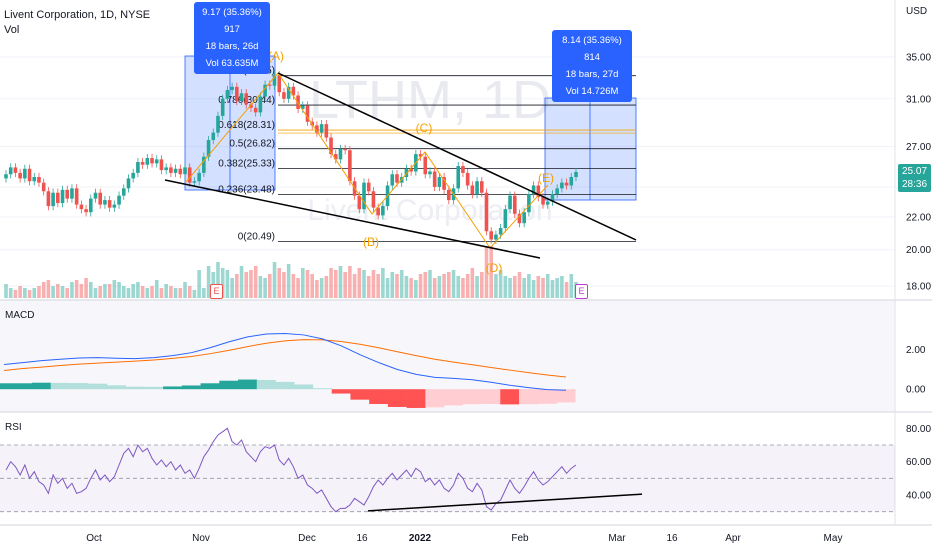 The width and height of the screenshot is (932, 550). Describe the element at coordinates (581, 291) in the screenshot. I see `earnings-badge-feb: E` at that location.